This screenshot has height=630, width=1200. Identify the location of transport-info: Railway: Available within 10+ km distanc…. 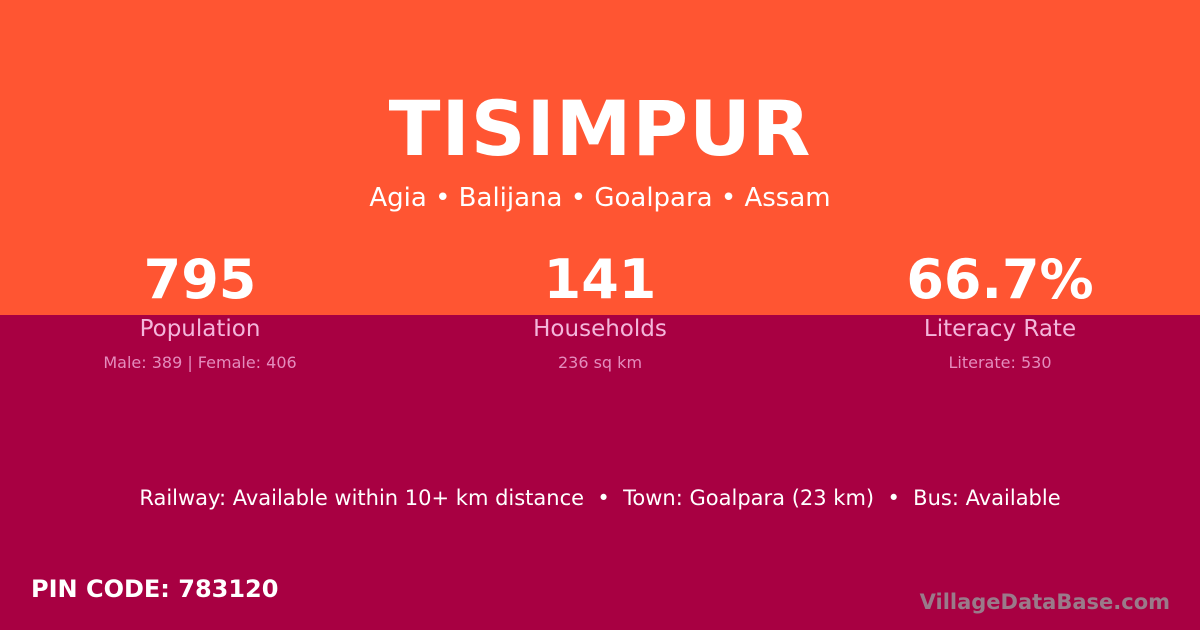
(600, 498).